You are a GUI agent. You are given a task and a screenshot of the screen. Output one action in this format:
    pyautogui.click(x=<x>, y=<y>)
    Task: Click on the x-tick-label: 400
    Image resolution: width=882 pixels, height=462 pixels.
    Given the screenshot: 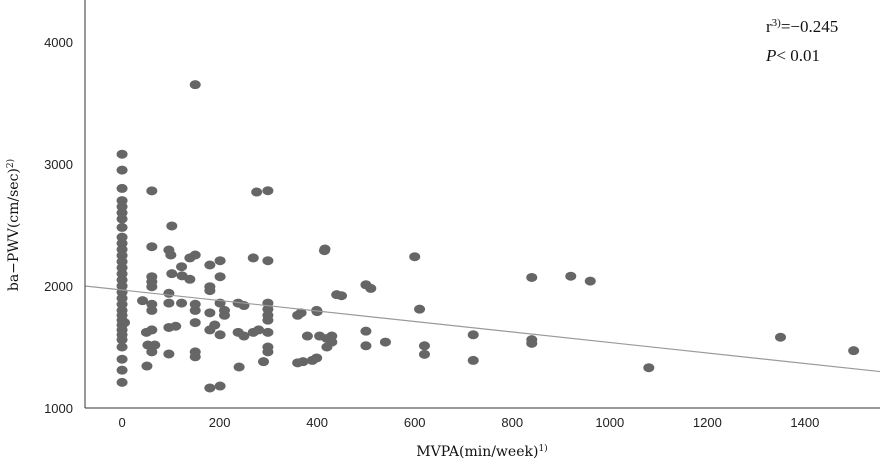 What is the action you would take?
    pyautogui.click(x=317, y=422)
    